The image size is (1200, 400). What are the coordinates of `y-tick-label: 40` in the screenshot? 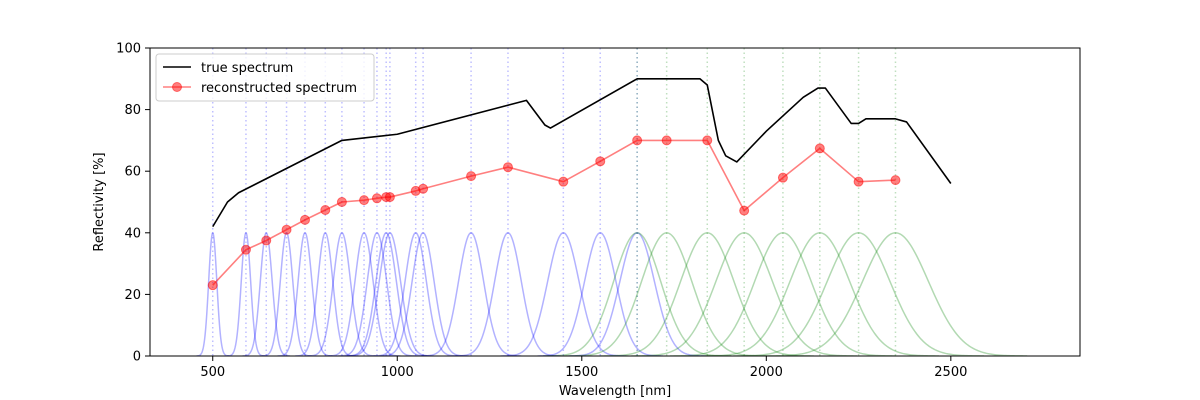 It's located at (132, 233).